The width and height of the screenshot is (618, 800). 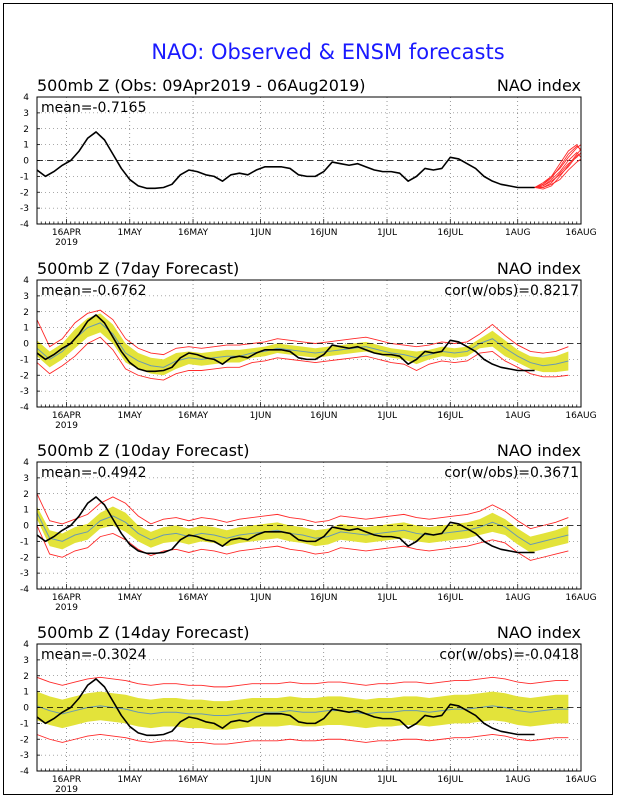 I want to click on mean-annotation: mean=-0.3024, so click(x=94, y=655).